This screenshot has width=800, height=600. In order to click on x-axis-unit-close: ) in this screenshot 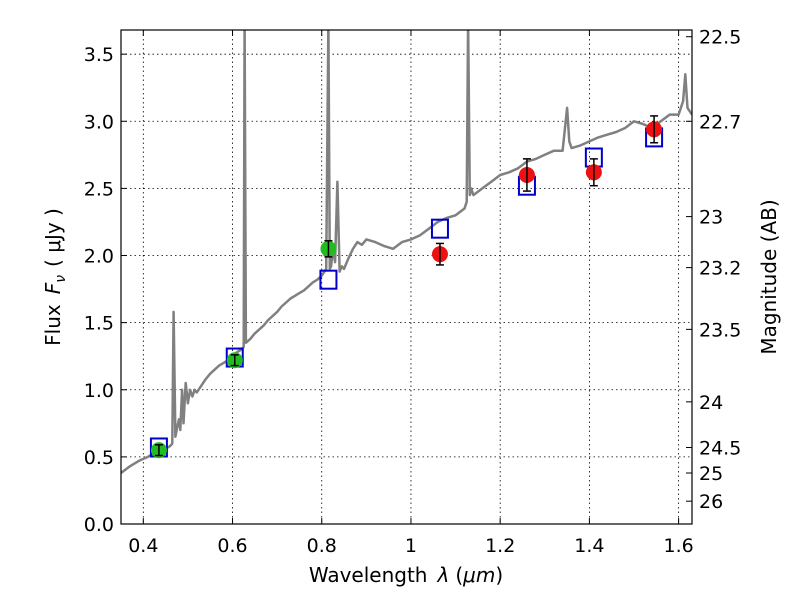, I will do `click(499, 575)`.